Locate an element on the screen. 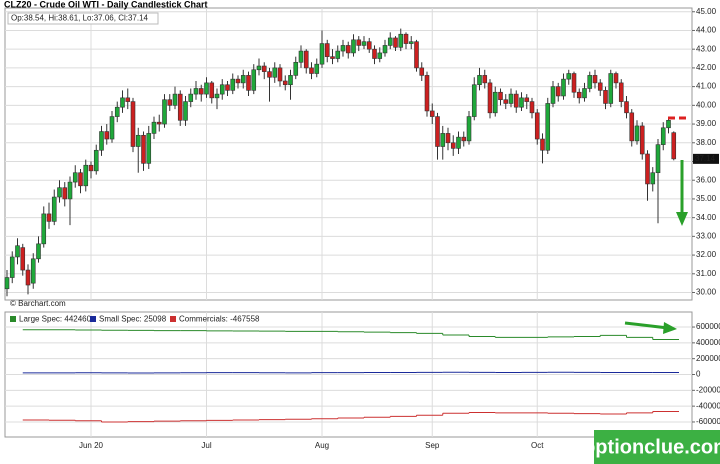 This screenshot has width=720, height=464. y-tick-label: 41.00 is located at coordinates (706, 86).